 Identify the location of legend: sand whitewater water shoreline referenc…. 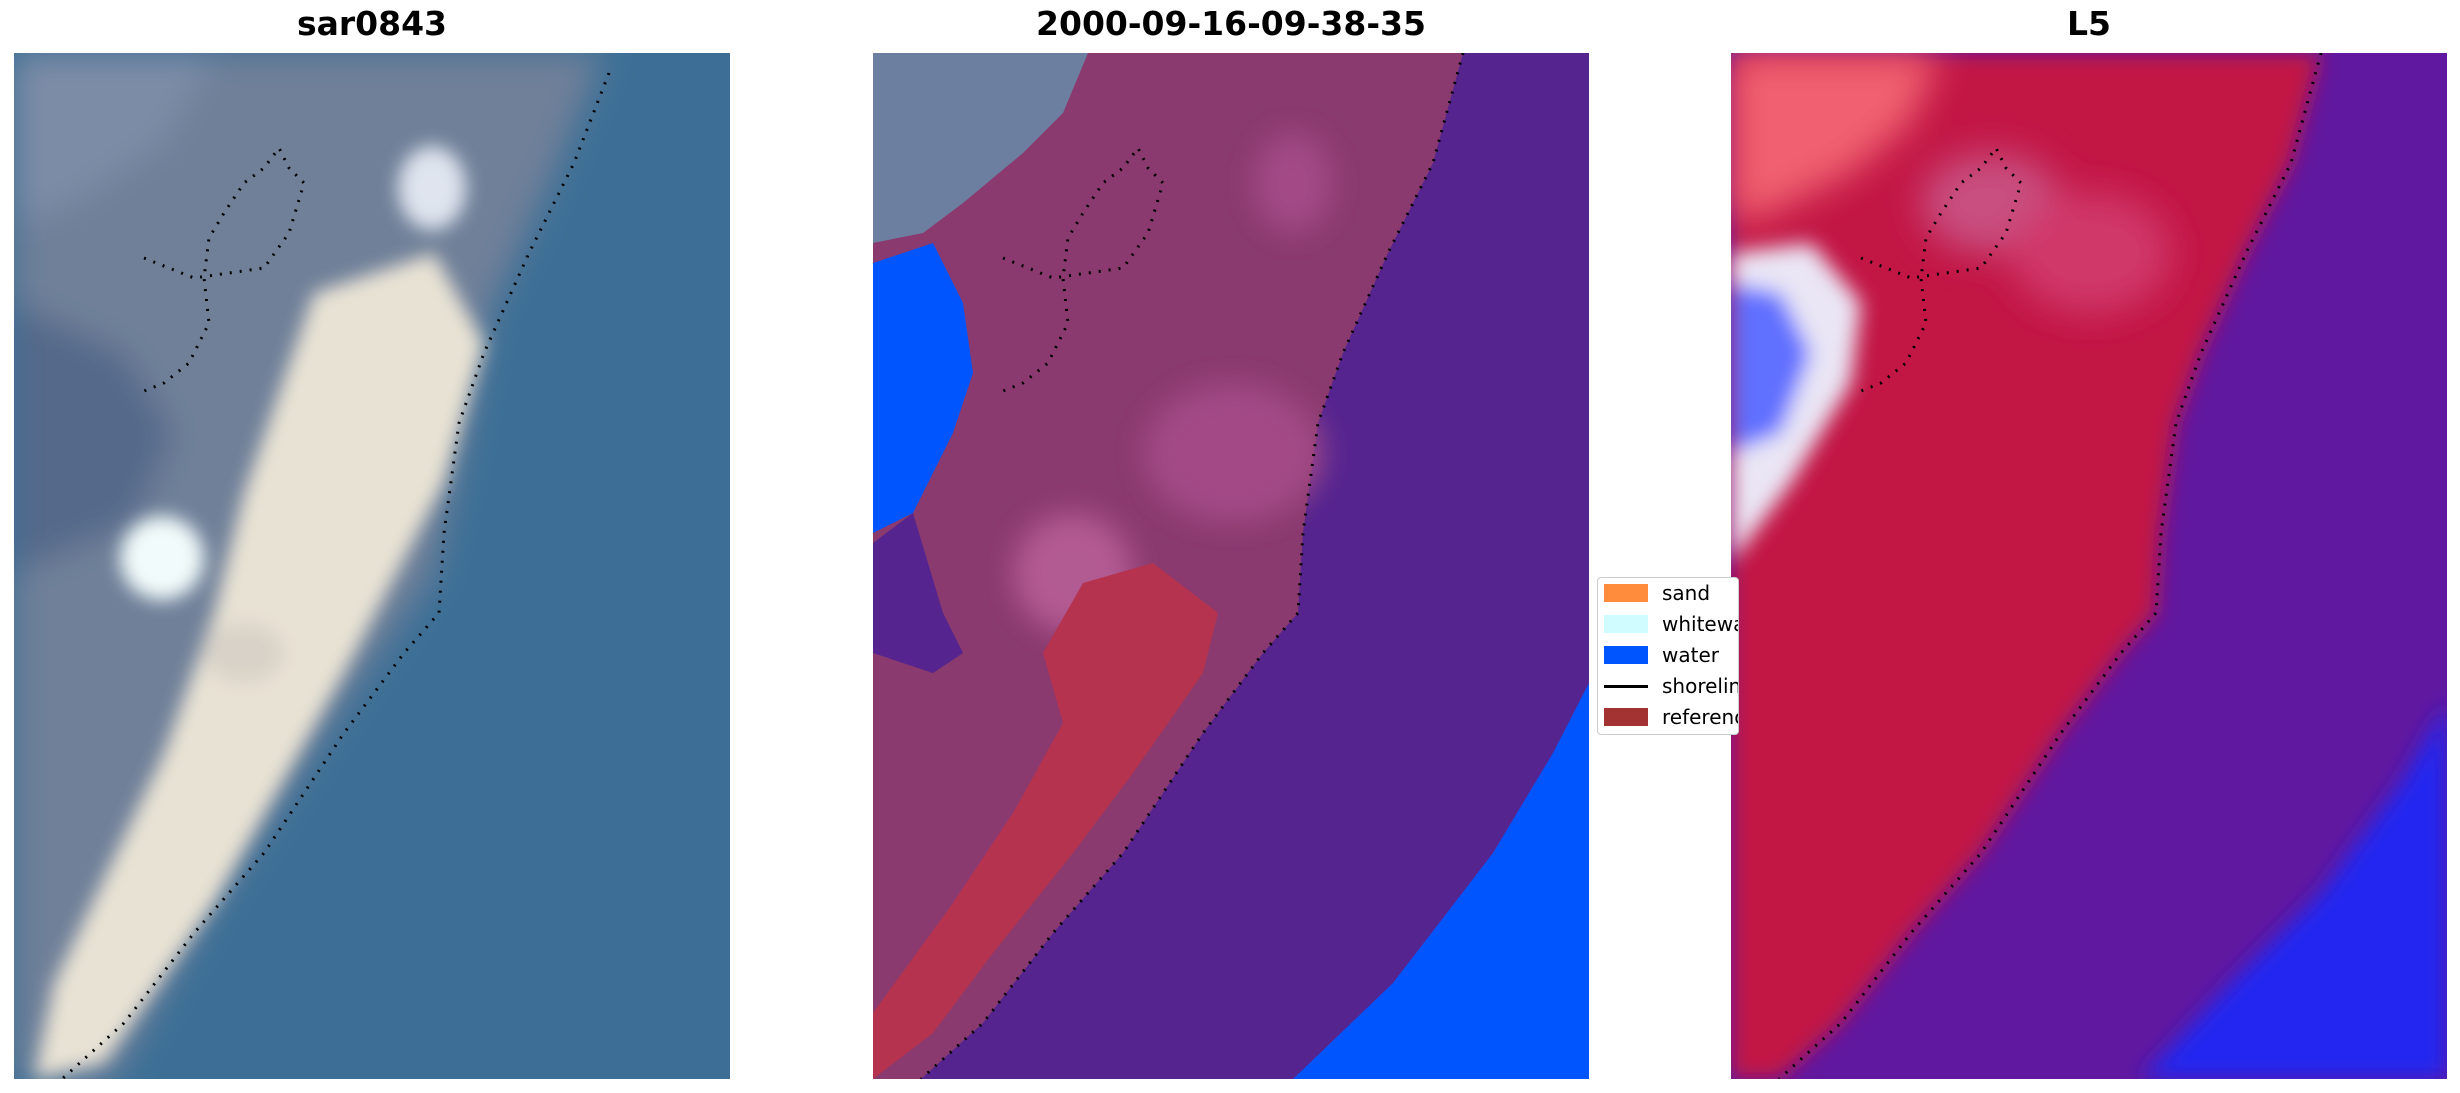
(1668, 656).